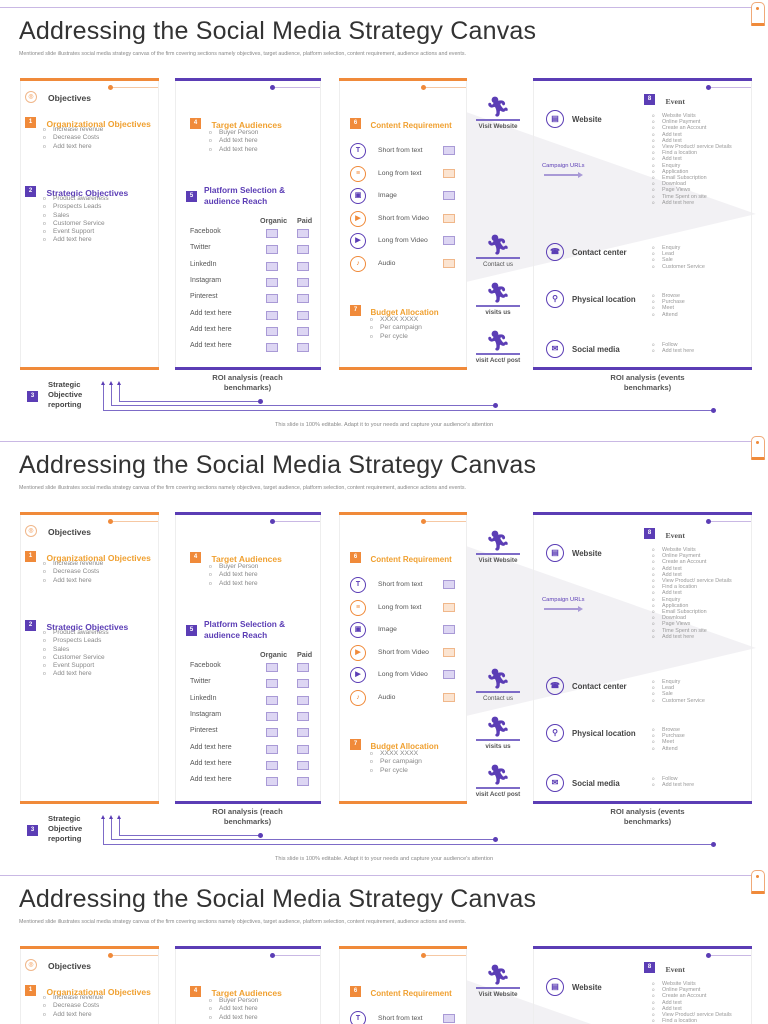 Image resolution: width=768 pixels, height=1024 pixels. What do you see at coordinates (555, 299) in the screenshot?
I see `location-icon: ⚲` at bounding box center [555, 299].